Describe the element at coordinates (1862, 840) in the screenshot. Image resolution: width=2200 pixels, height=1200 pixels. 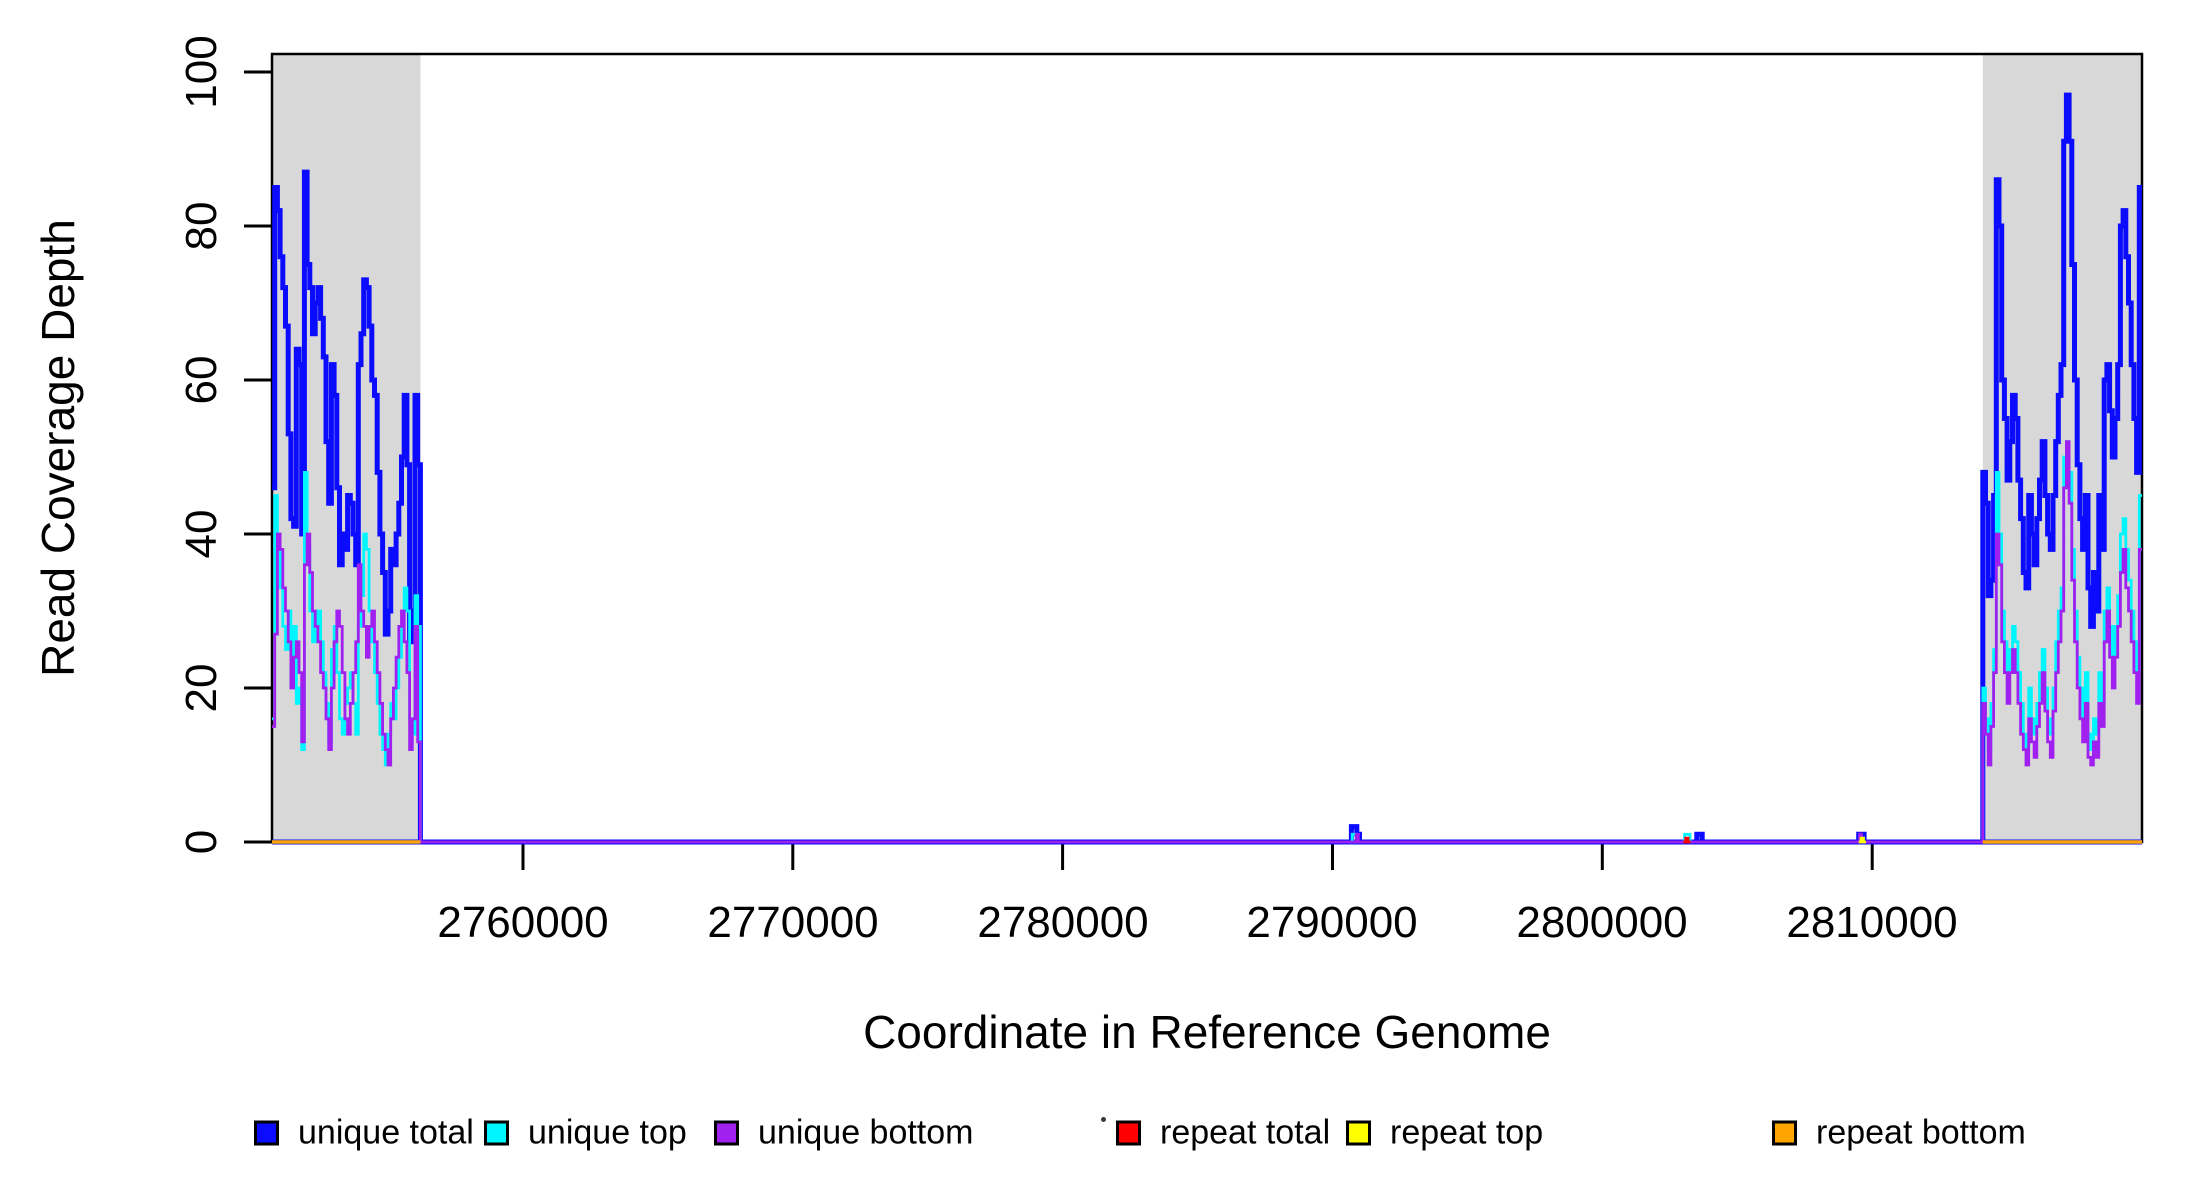
I see `series-repeat-top-line` at that location.